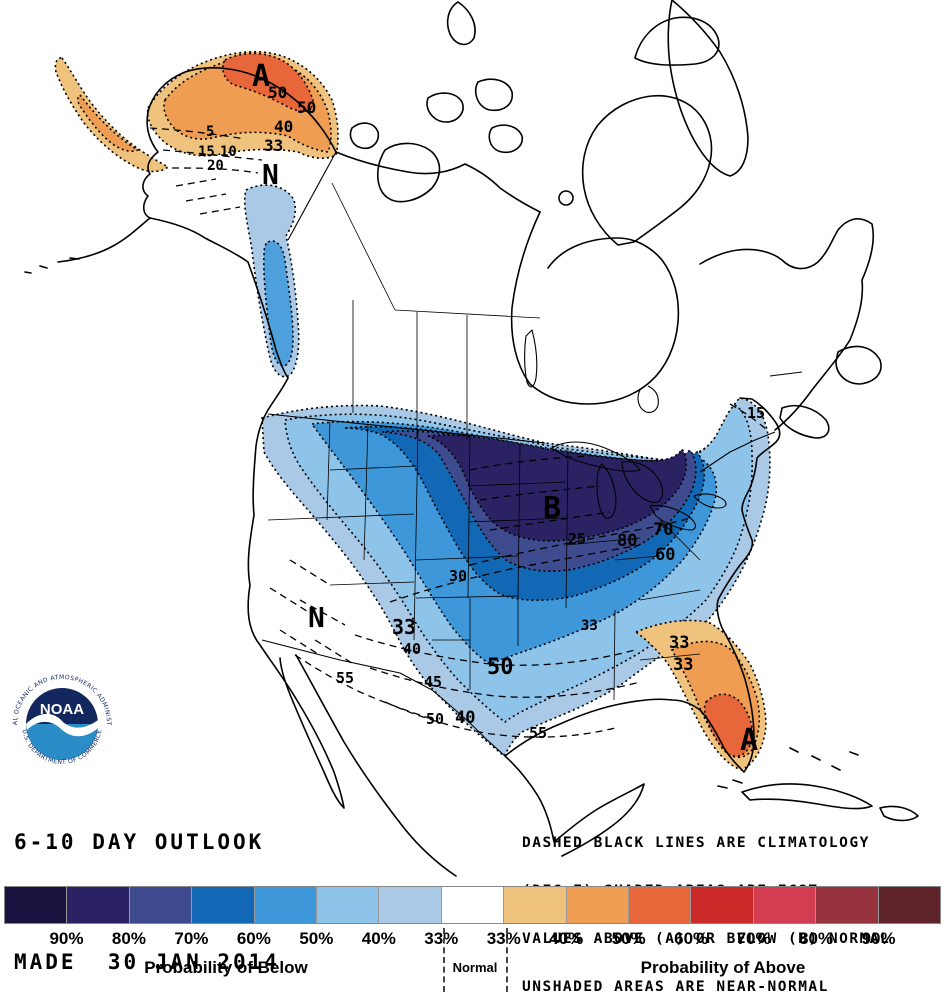 The height and width of the screenshot is (1000, 946). I want to click on below-pct-label-70%: 70%, so click(191, 938).